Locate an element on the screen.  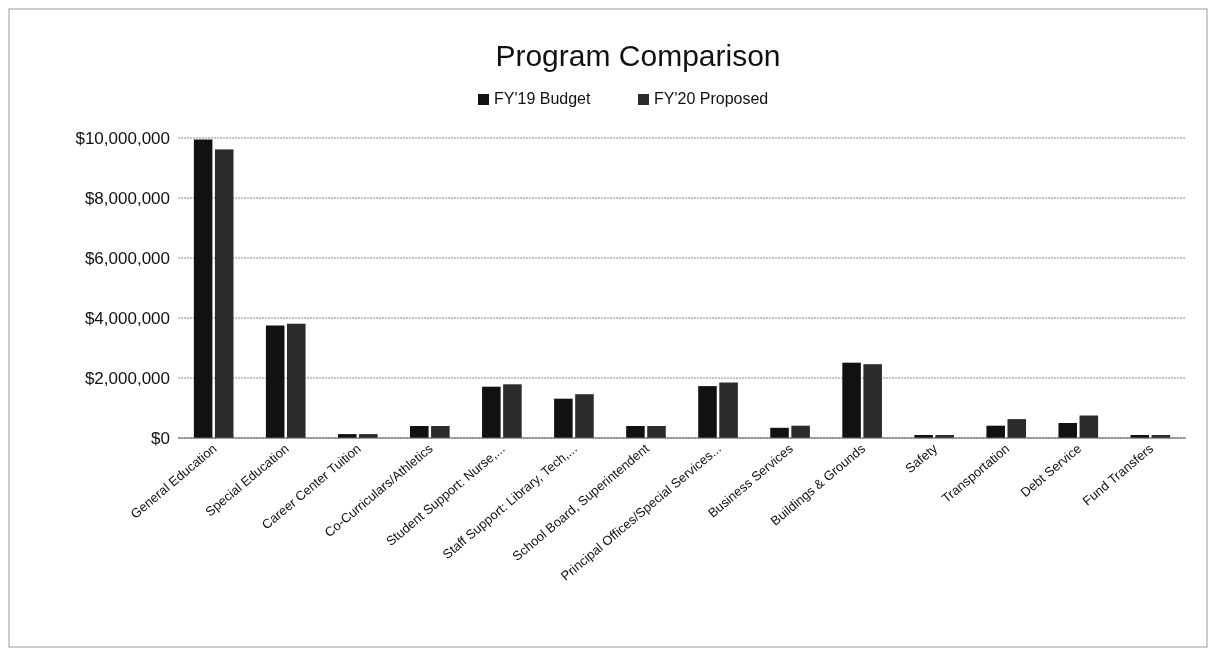
y-tick-label: $6,000,000 is located at coordinates (127, 258).